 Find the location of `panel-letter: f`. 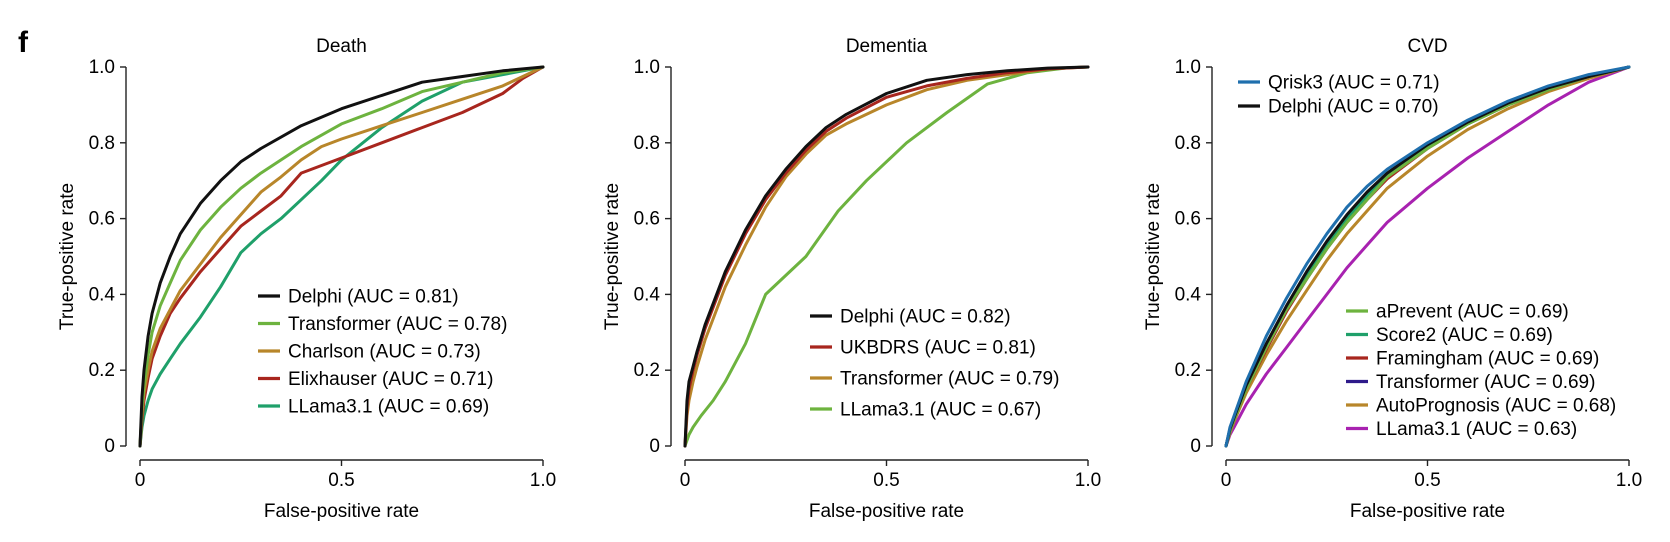

panel-letter: f is located at coordinates (23, 42).